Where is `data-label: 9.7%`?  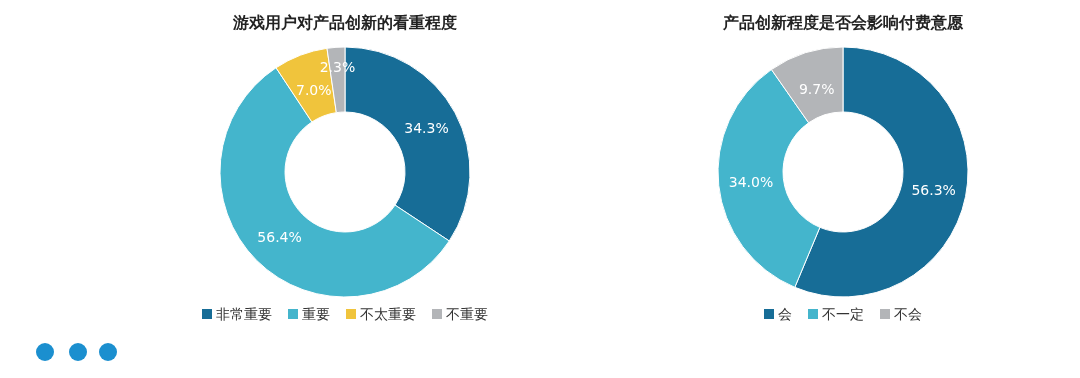 data-label: 9.7% is located at coordinates (816, 88).